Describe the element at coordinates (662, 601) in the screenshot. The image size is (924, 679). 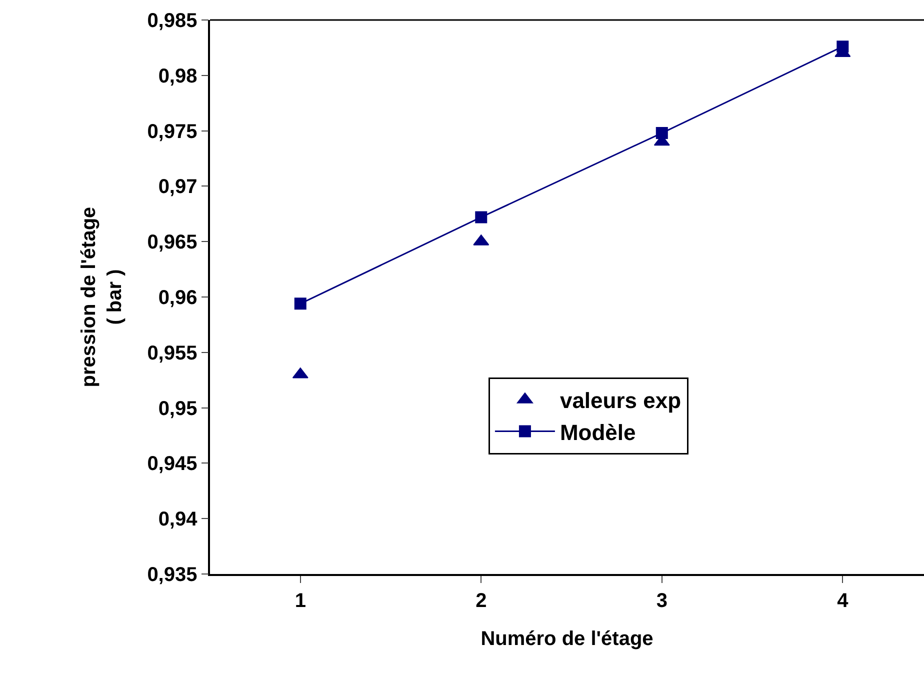
I see `x-tick-label: 3` at that location.